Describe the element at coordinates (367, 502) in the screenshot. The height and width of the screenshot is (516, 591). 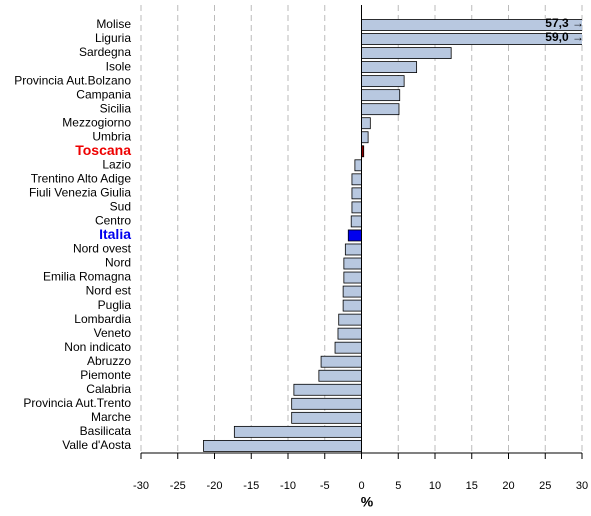
I see `x-axis-label: %` at that location.